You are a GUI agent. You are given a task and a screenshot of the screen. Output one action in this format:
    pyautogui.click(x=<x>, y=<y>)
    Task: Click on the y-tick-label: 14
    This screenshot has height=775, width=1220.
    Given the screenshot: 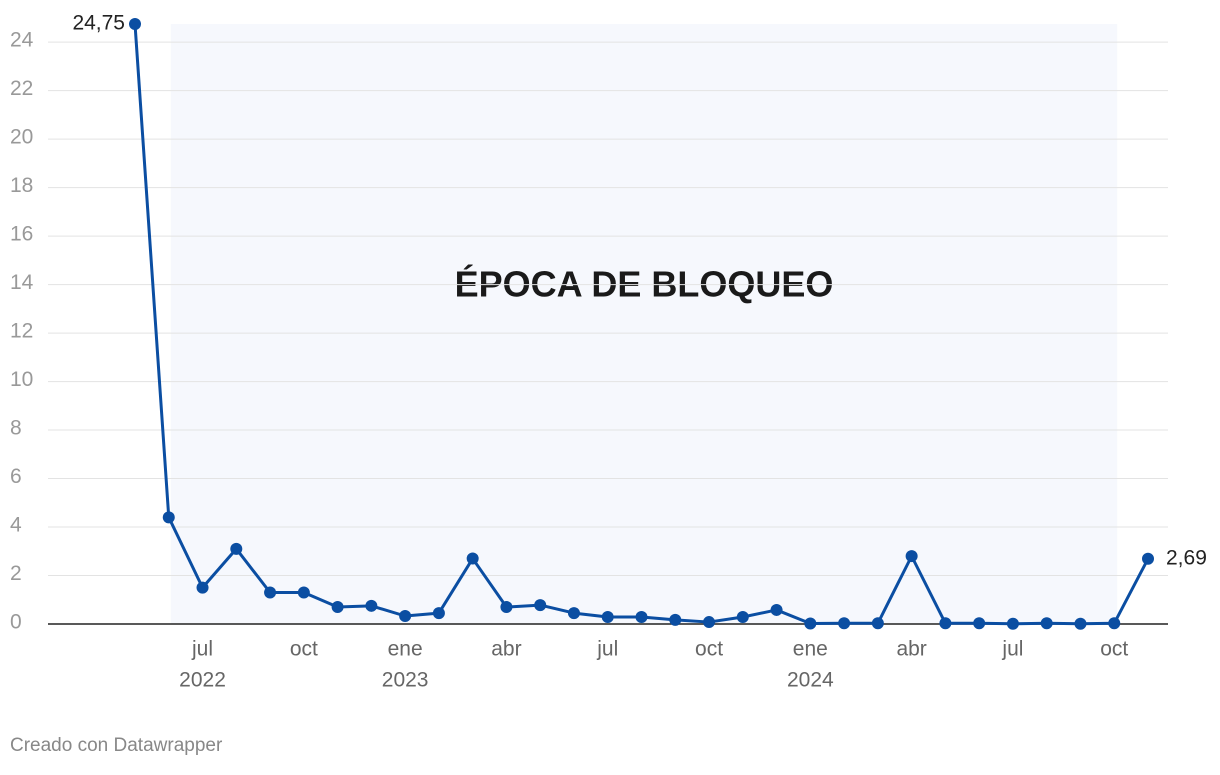 What is the action you would take?
    pyautogui.click(x=22, y=282)
    